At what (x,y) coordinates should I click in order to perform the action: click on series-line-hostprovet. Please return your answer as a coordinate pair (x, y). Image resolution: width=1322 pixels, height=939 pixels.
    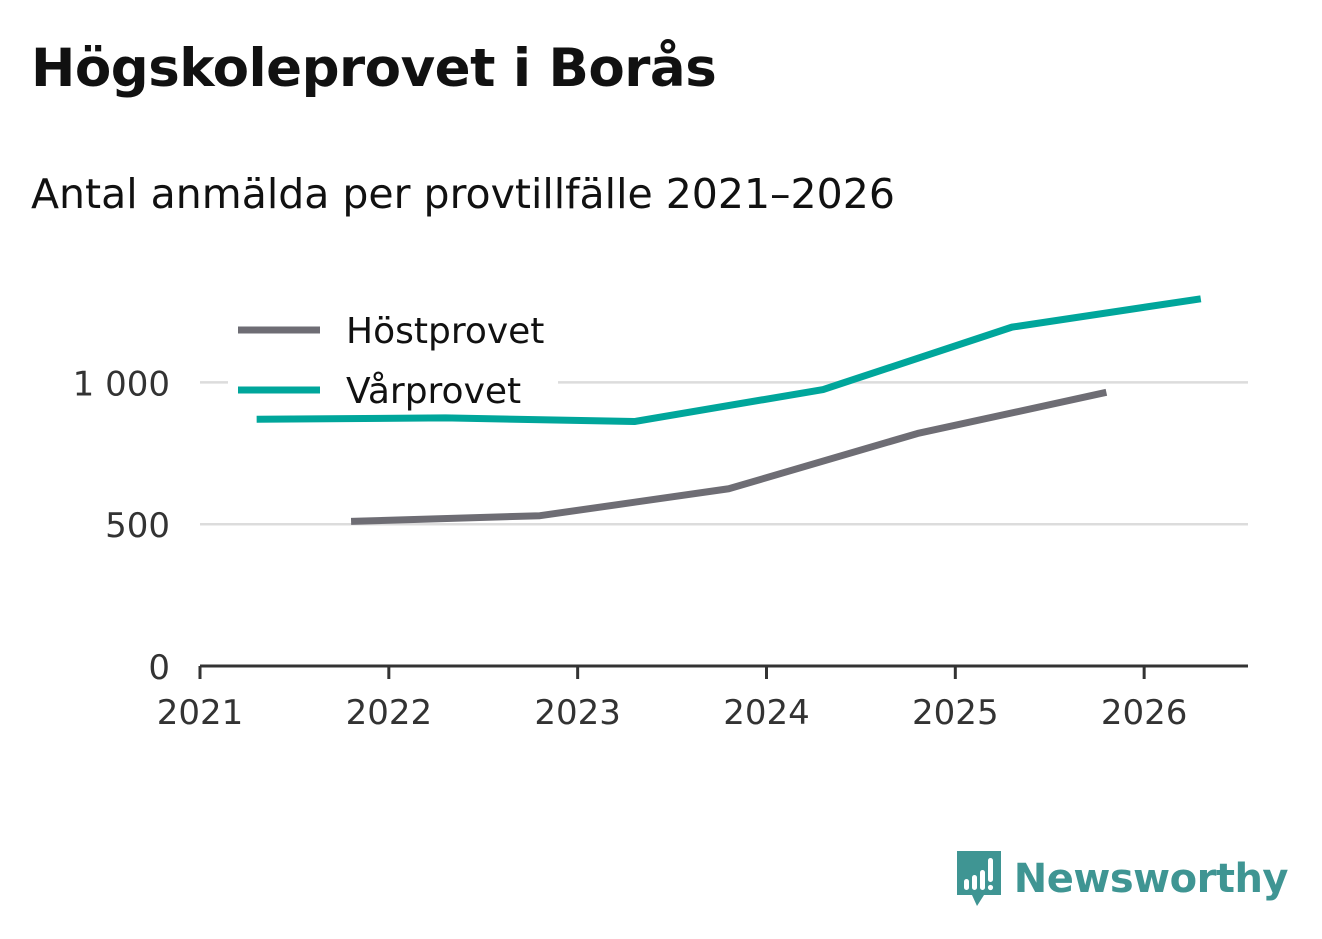
    Looking at the image, I should click on (729, 456).